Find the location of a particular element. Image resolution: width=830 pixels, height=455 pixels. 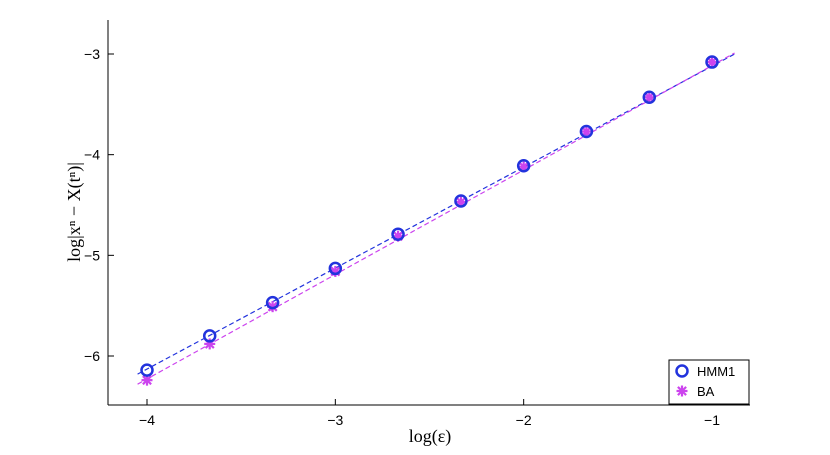

y-tick-label: −4 is located at coordinates (92, 155).